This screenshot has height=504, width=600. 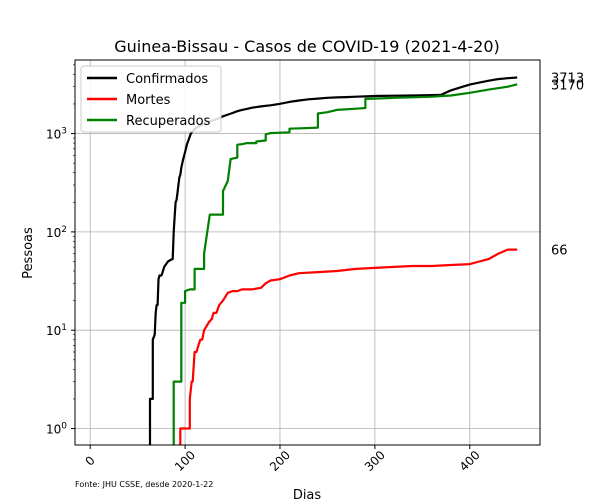 I want to click on y-tick-label: 100, so click(x=56, y=429).